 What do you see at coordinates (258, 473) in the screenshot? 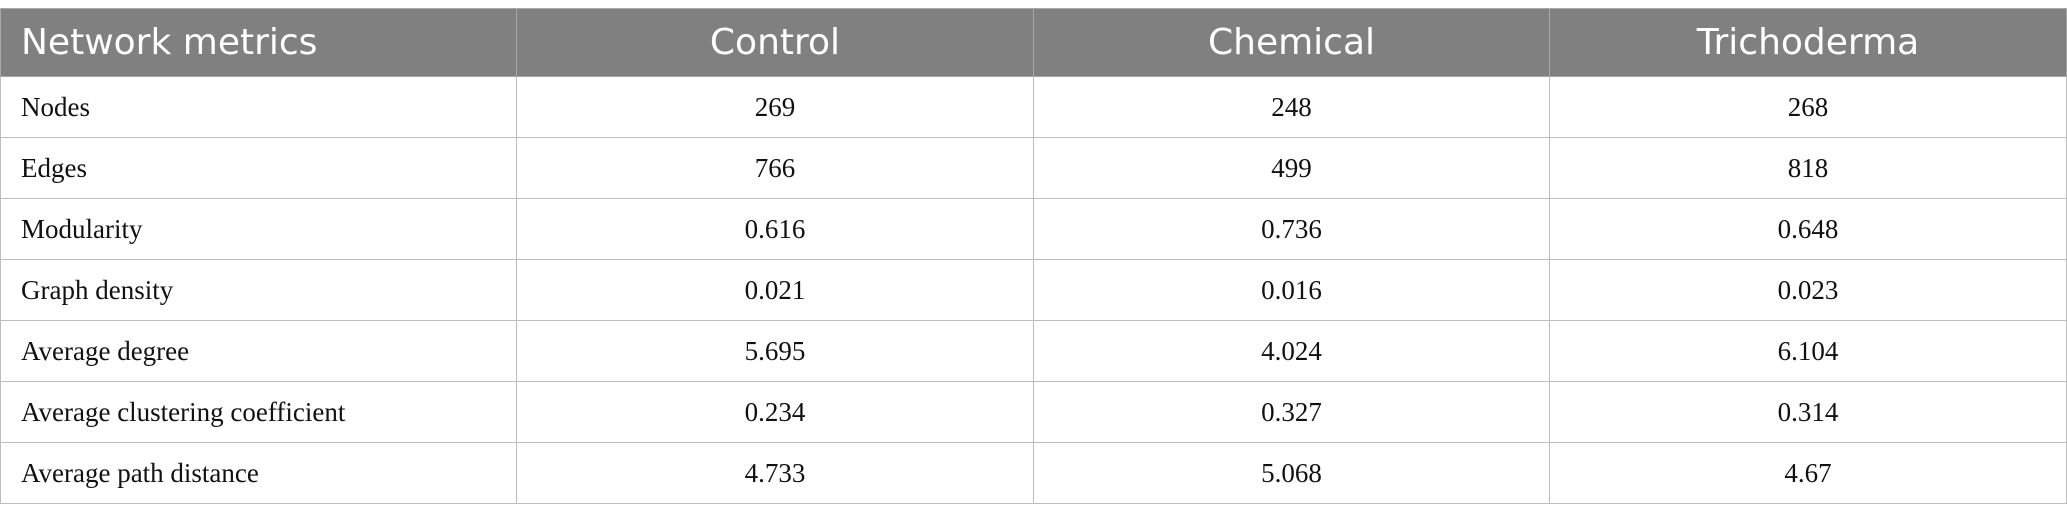
I see `row-label: Average path distance` at bounding box center [258, 473].